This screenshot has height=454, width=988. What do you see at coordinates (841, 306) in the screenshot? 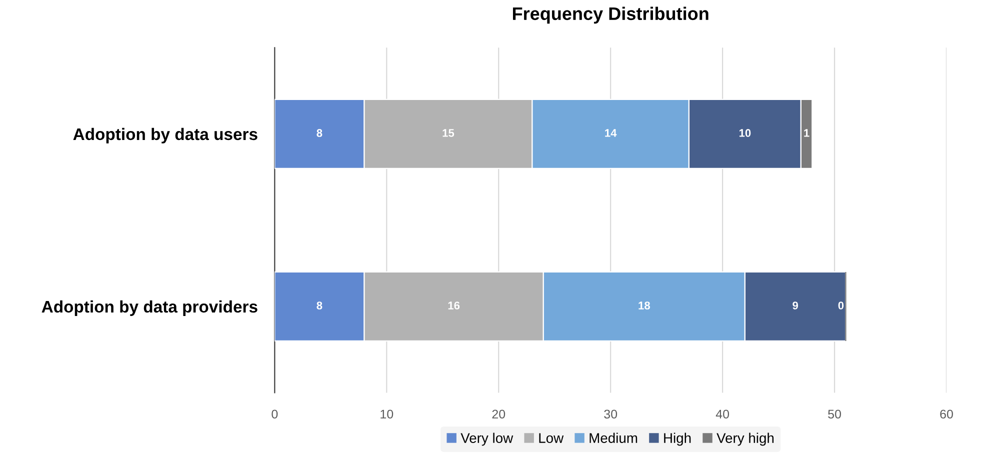
I see `data-label: 0` at bounding box center [841, 306].